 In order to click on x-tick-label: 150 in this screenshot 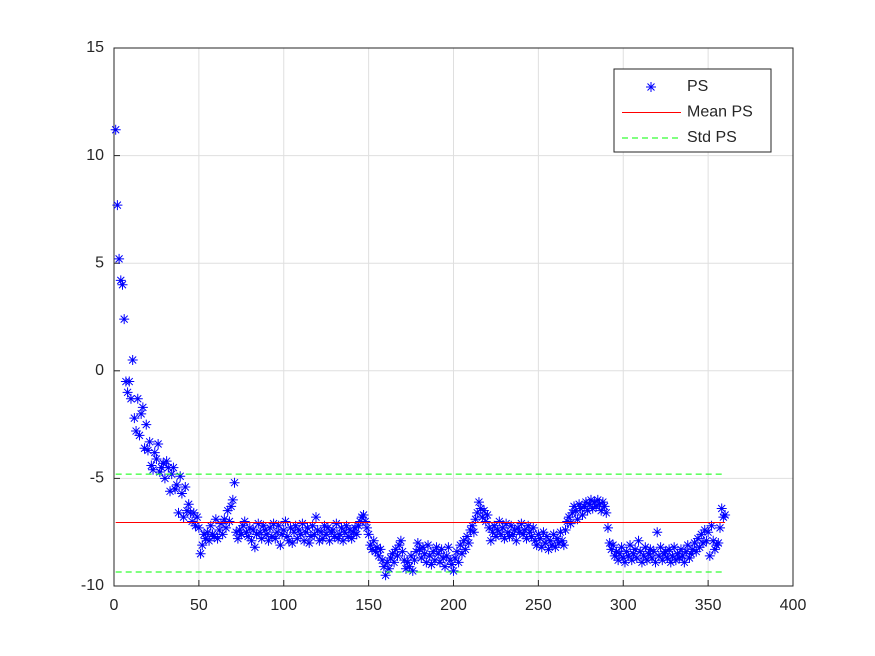, I will do `click(368, 605)`.